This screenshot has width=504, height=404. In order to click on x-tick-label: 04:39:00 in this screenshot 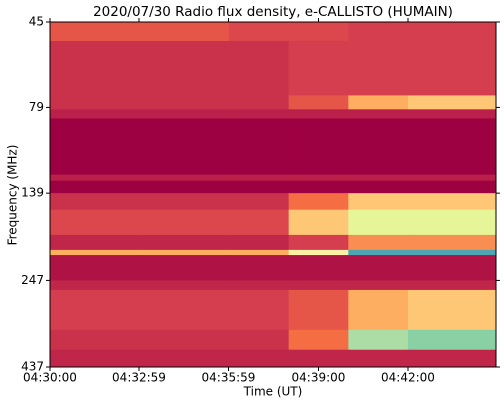, I will do `click(319, 378)`.